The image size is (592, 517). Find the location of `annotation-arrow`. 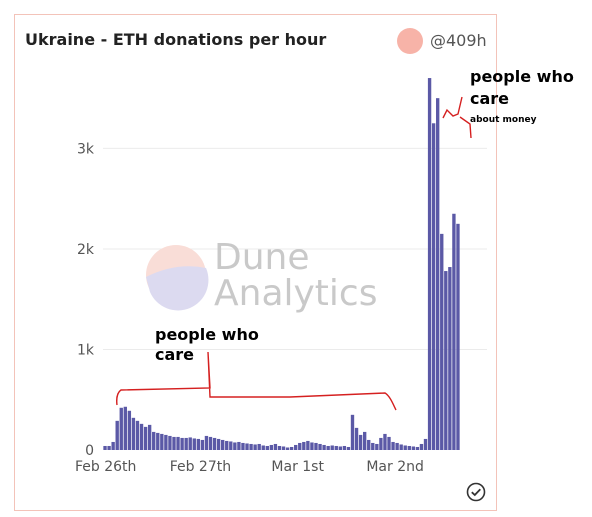

annotation-arrow is located at coordinates (457, 117).